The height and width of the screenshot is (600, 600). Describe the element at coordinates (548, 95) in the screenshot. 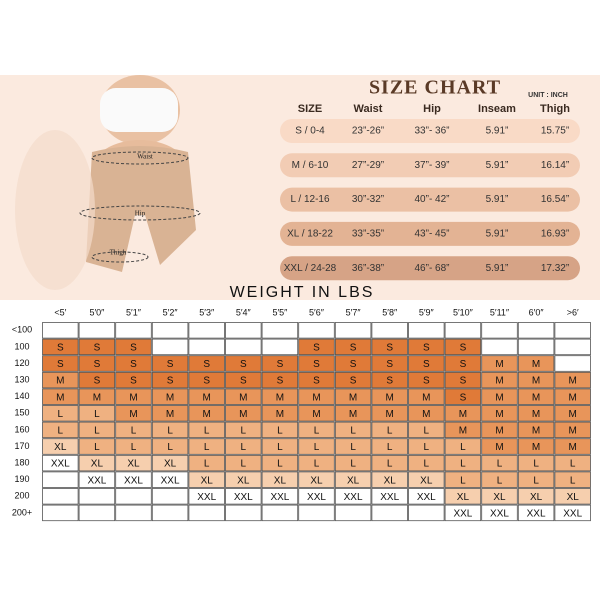

I see `unit-label: UNIT : INCH` at that location.